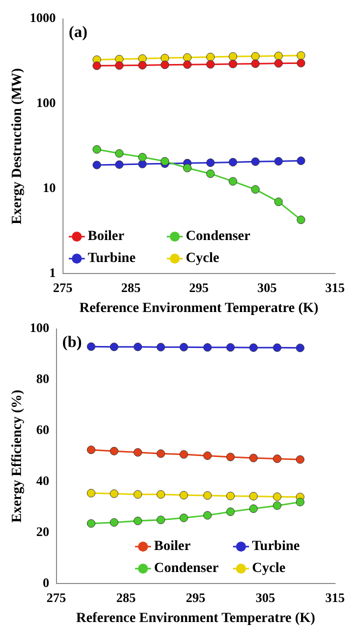 The width and height of the screenshot is (357, 640). I want to click on y-tick-label: 1, so click(52, 272).